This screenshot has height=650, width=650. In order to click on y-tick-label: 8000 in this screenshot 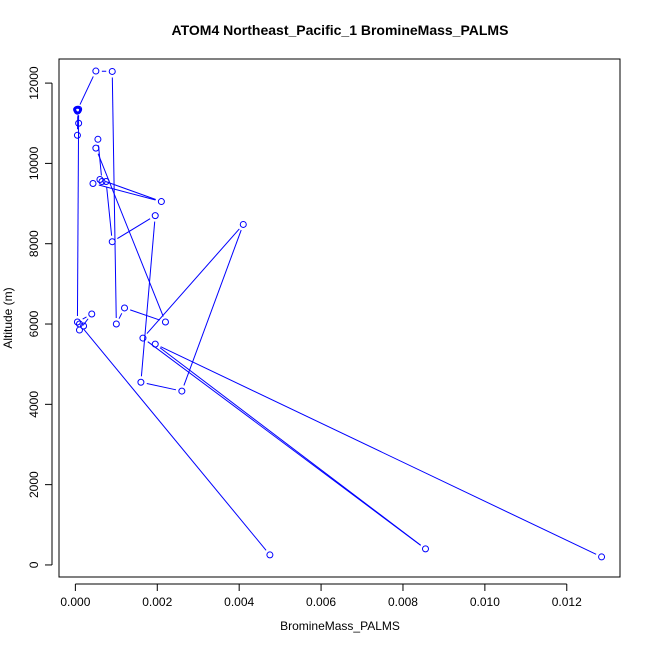, I will do `click(34, 243)`.